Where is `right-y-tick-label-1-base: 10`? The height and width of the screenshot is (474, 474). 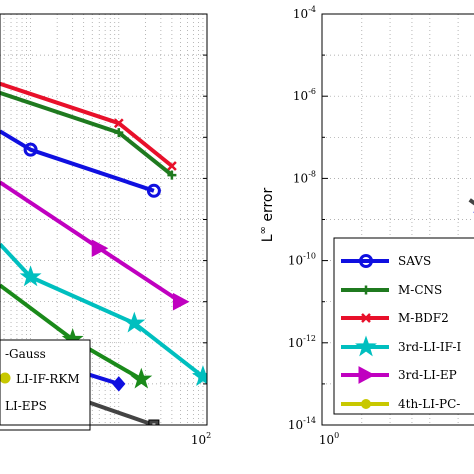 right-y-tick-label-1-base: 10 is located at coordinates (300, 96).